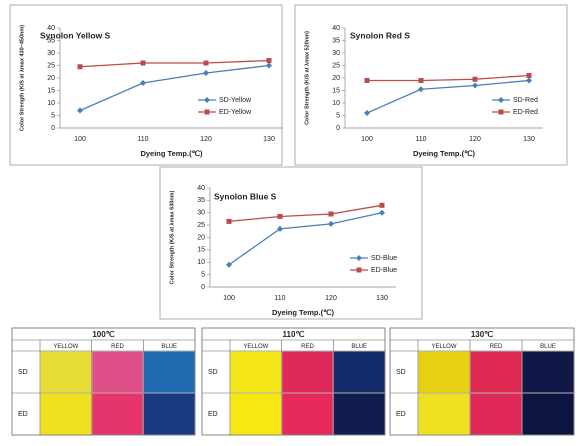  What do you see at coordinates (172, 237) in the screenshot?
I see `y-axis-label: Color Strength (K/S at λmax 630nm)` at bounding box center [172, 237].